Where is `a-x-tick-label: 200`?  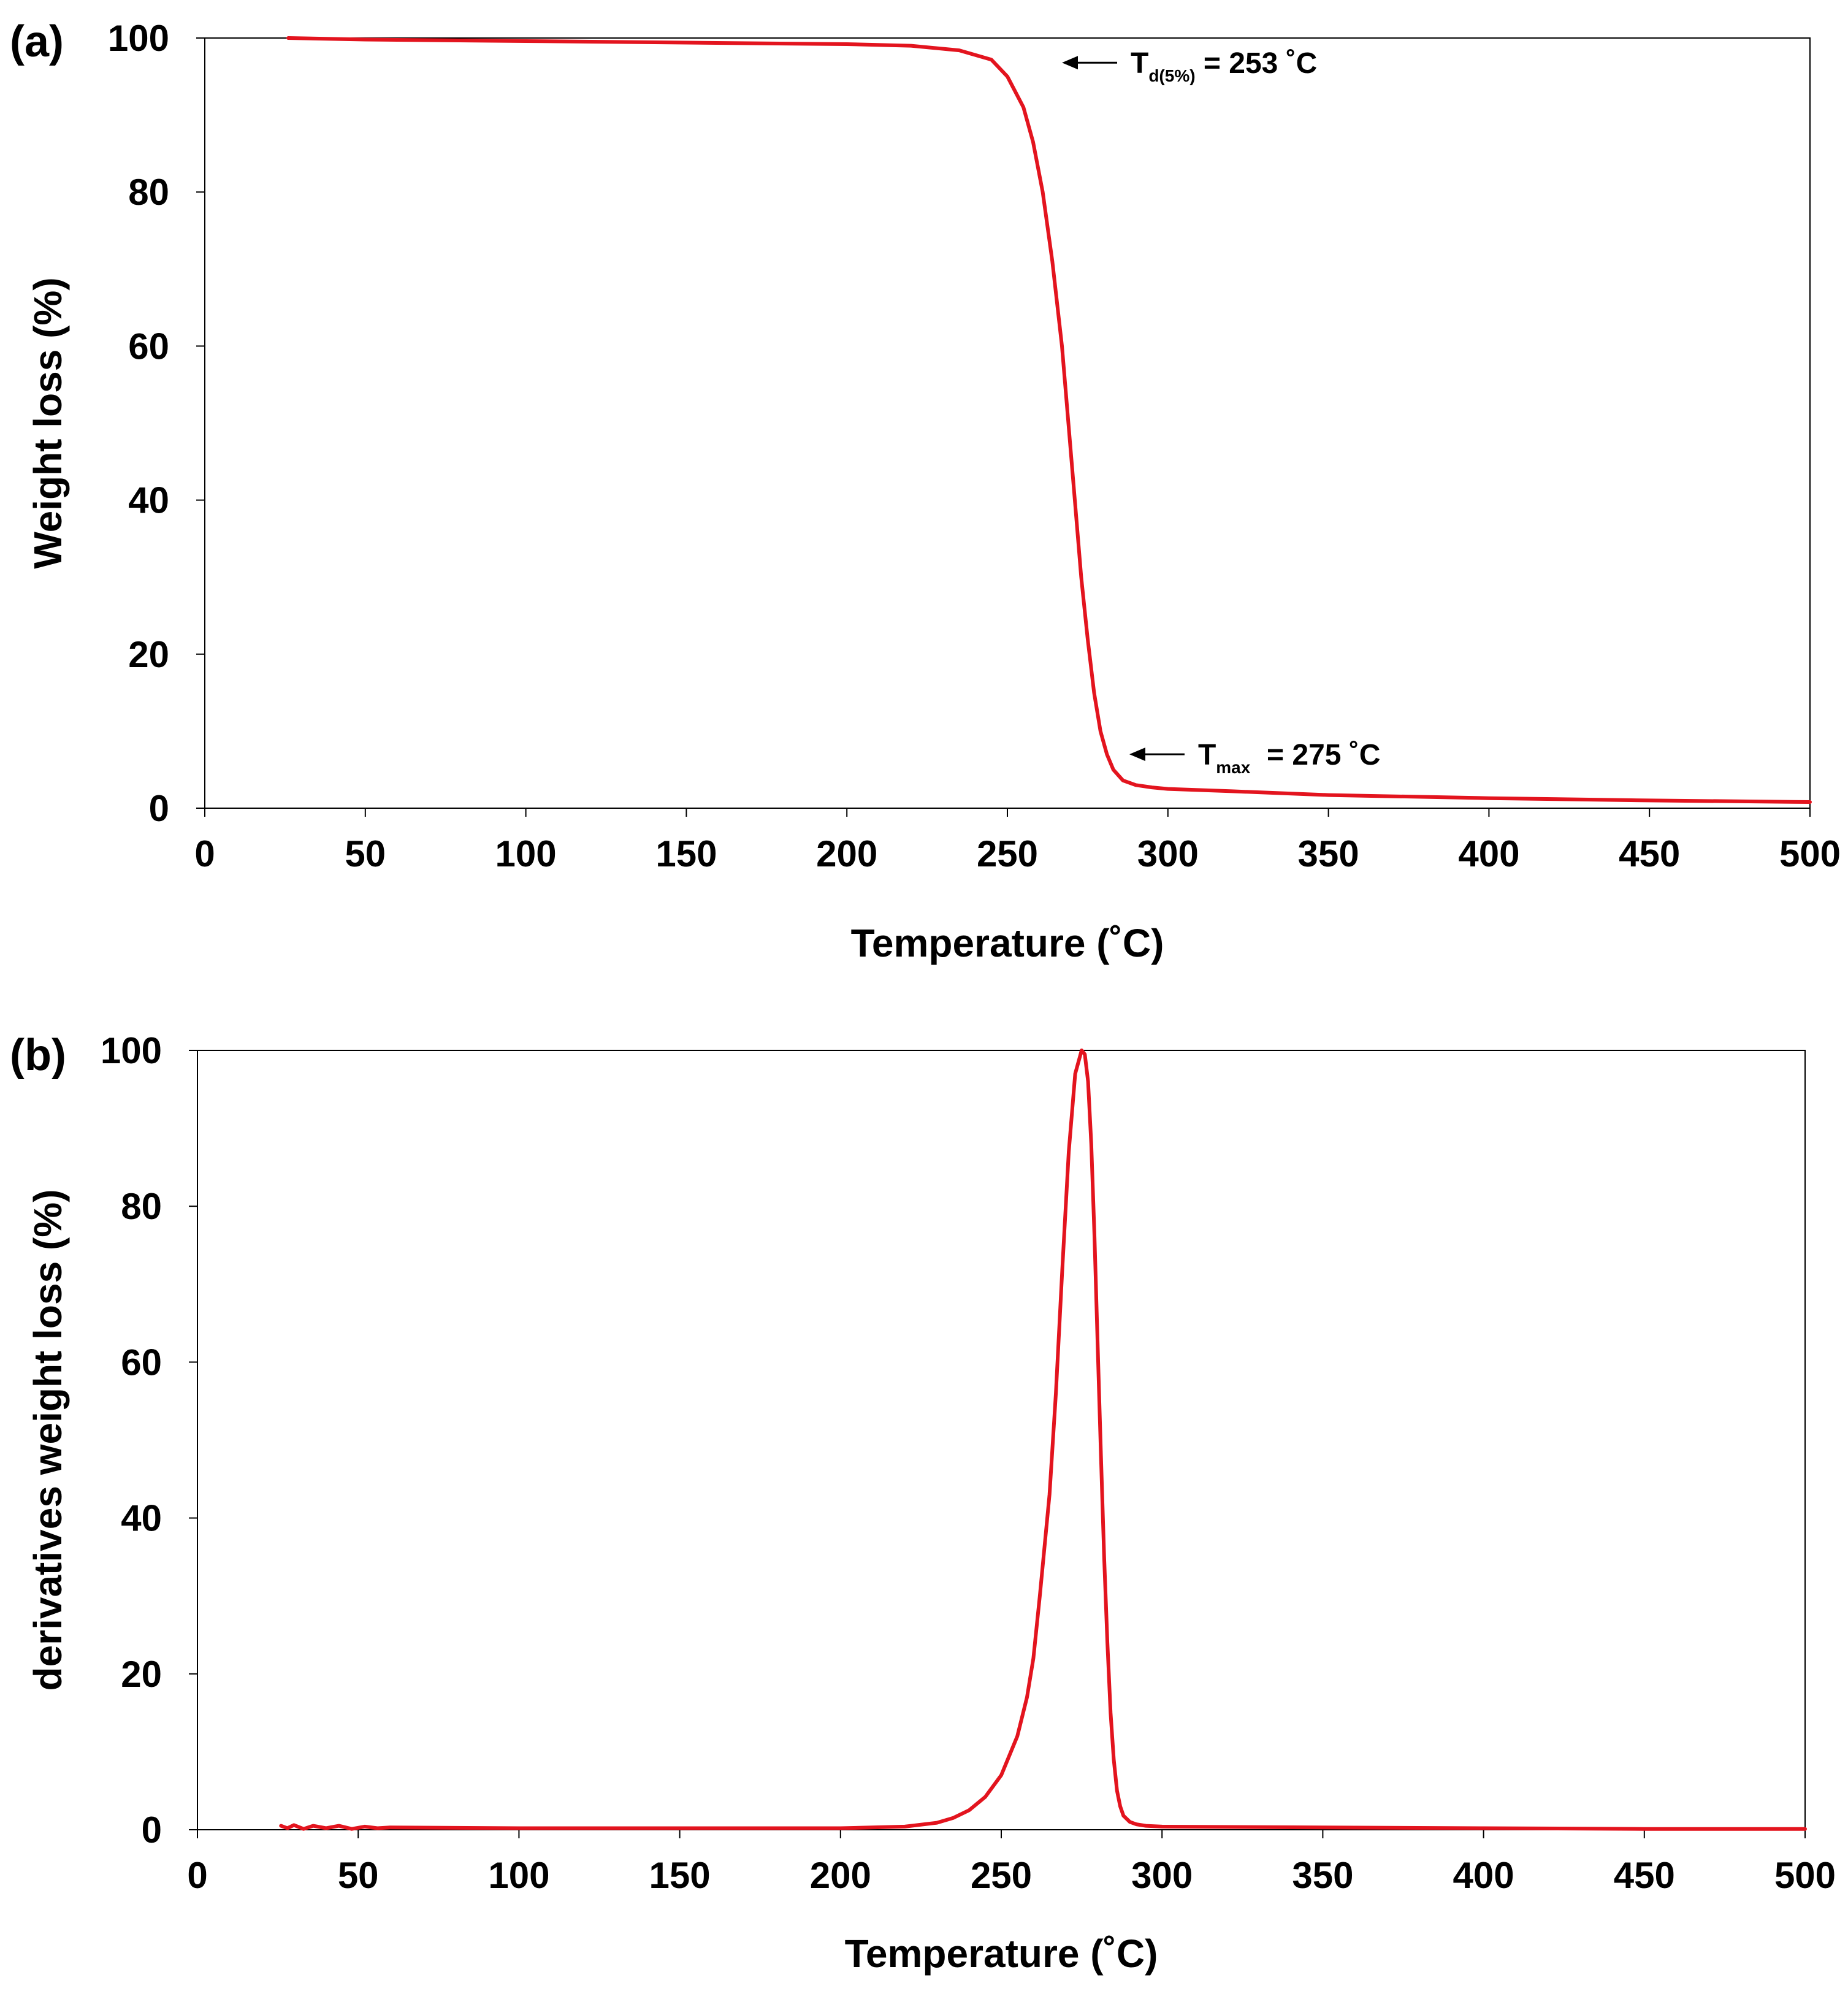
a-x-tick-label: 200 is located at coordinates (846, 853).